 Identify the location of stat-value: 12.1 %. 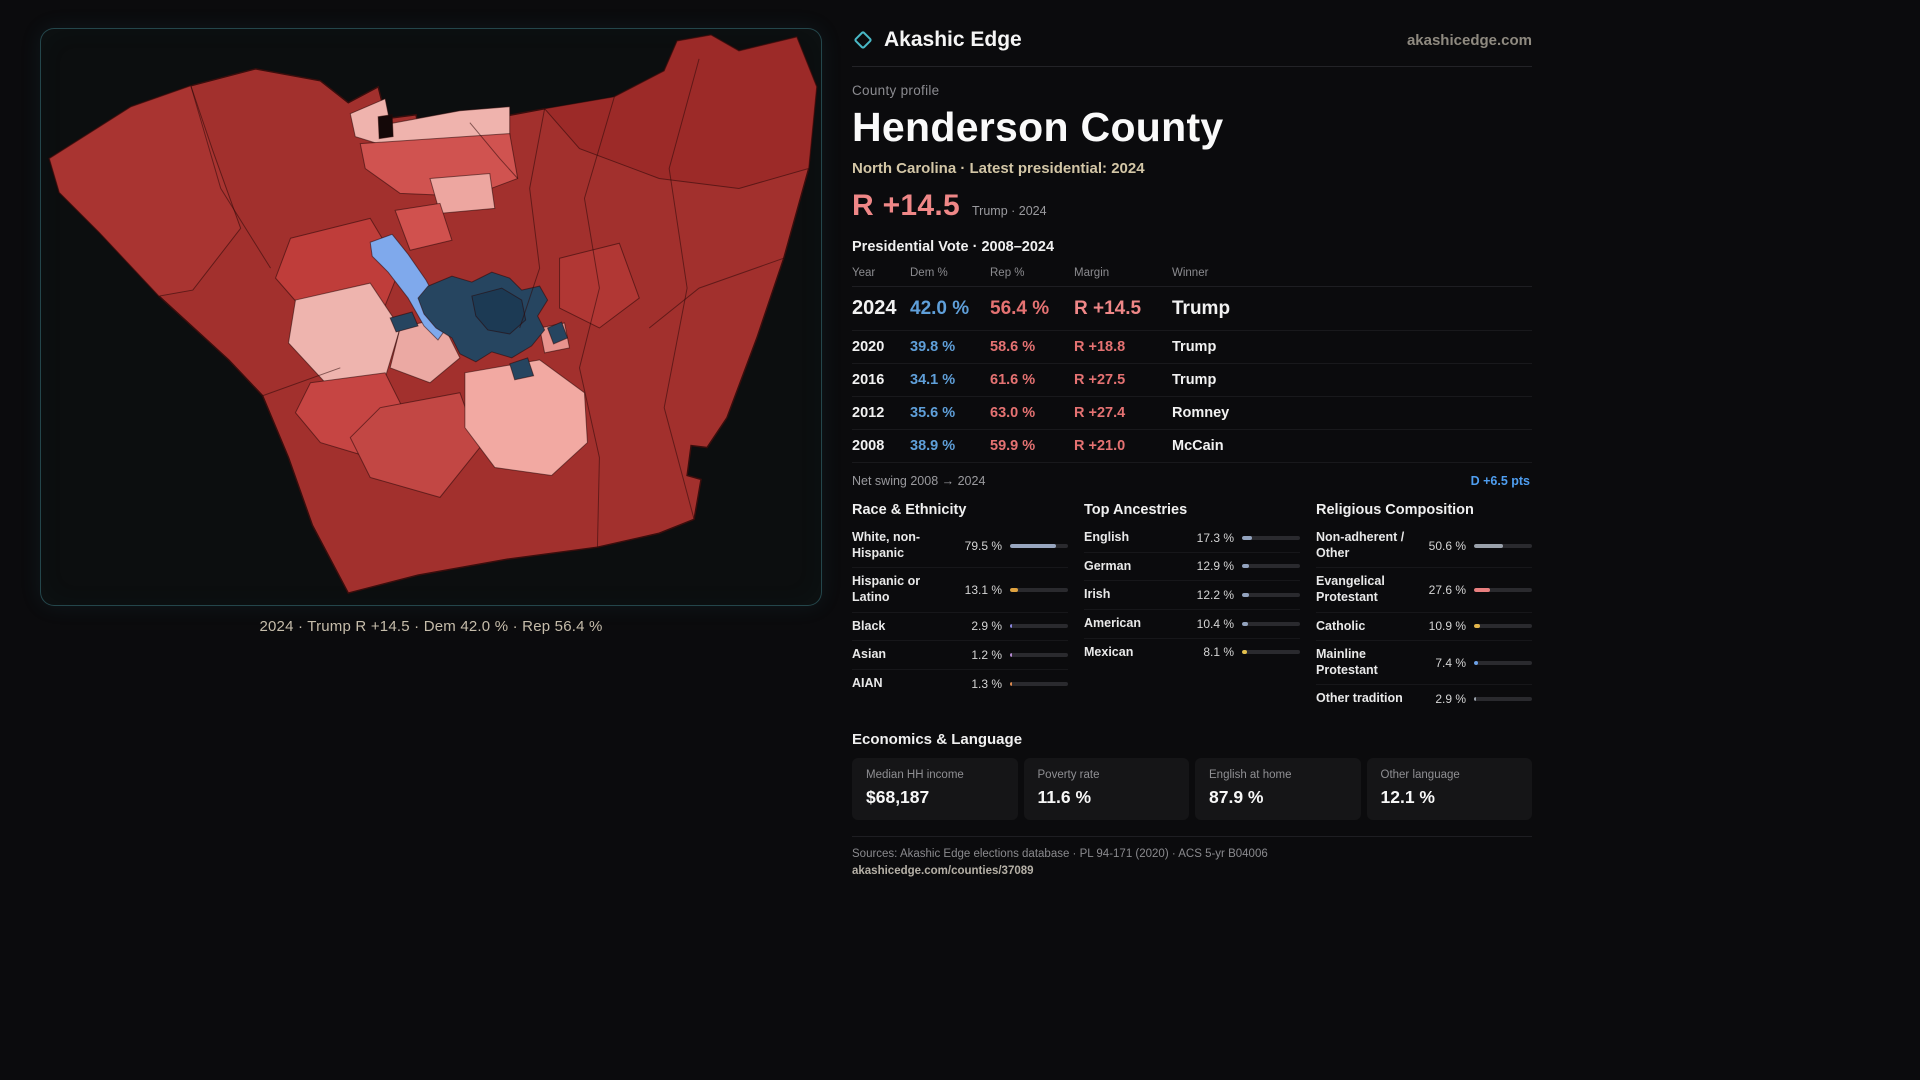
(1407, 797).